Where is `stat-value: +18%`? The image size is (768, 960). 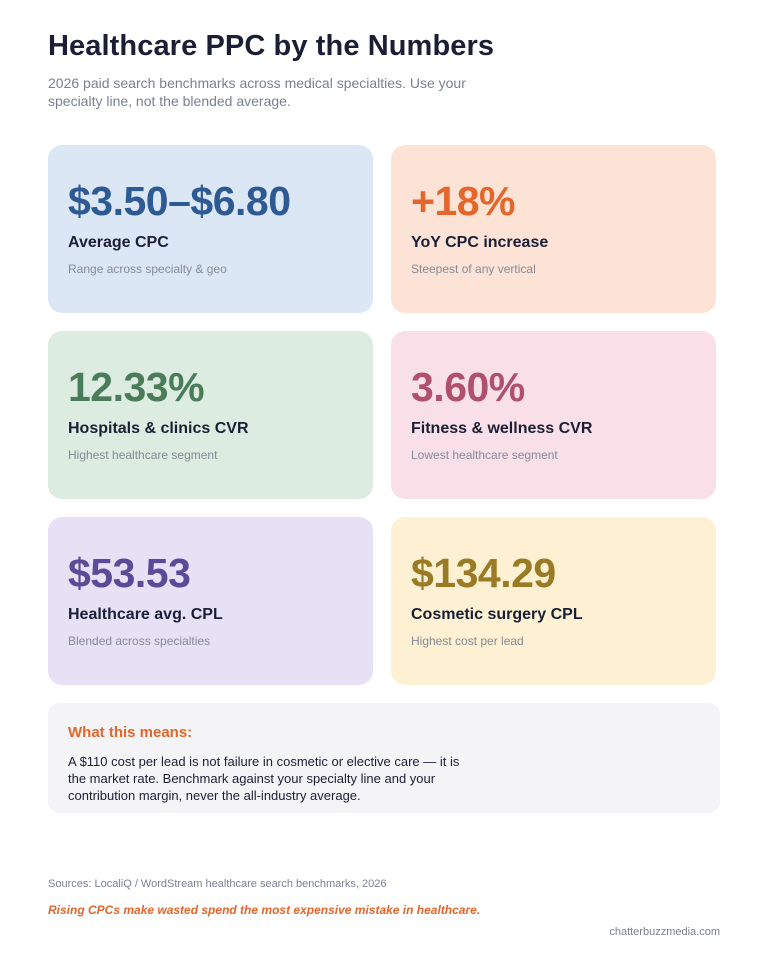
stat-value: +18% is located at coordinates (463, 201).